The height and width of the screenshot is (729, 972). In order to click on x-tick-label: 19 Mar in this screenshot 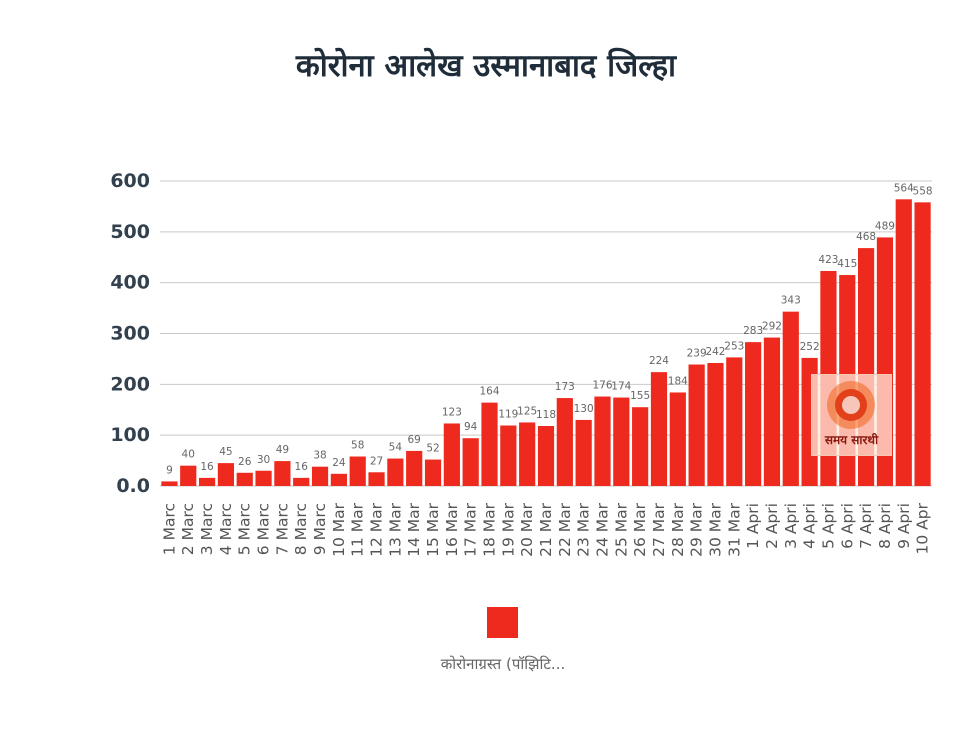, I will do `click(508, 529)`.